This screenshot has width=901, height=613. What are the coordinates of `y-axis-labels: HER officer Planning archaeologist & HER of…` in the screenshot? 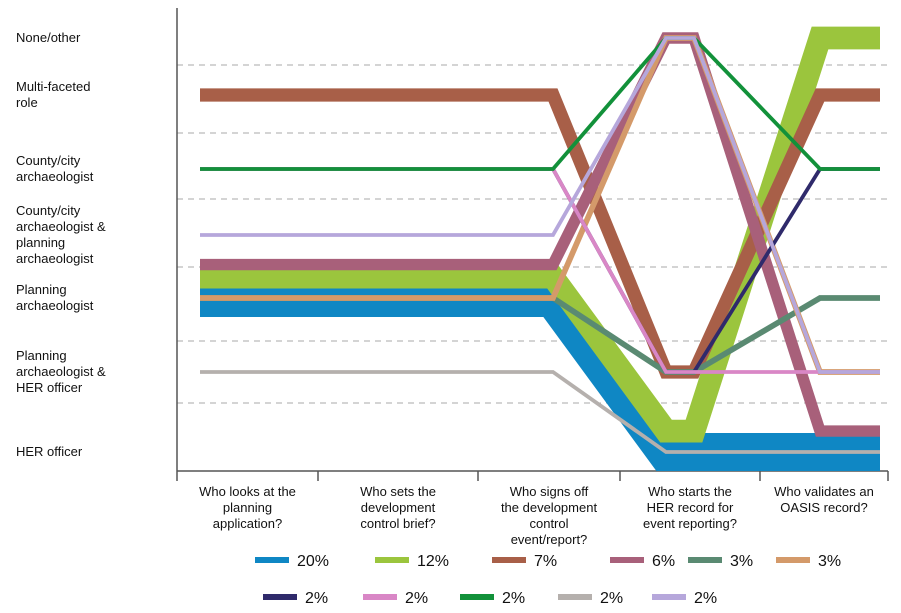 It's located at (61, 244).